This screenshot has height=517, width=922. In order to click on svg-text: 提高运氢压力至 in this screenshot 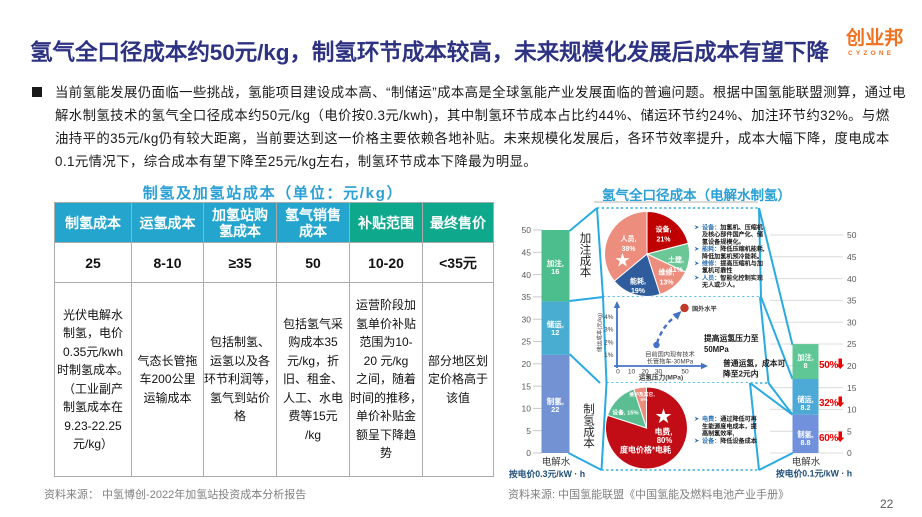, I will do `click(731, 338)`.